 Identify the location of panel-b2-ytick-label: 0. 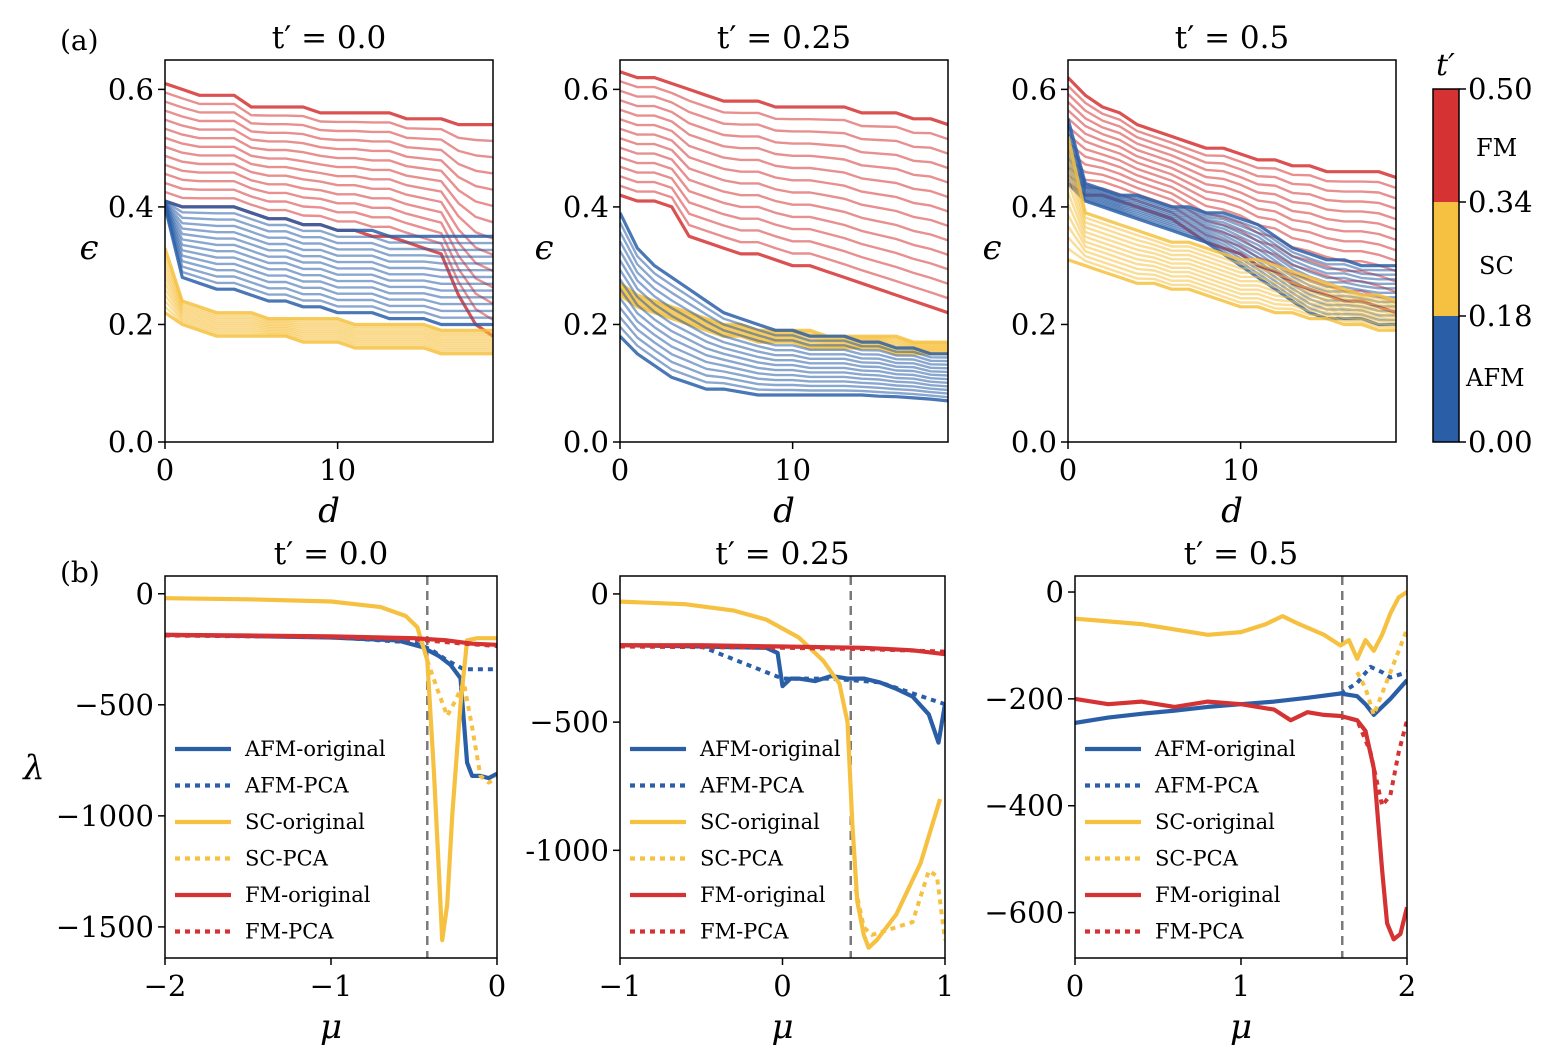
(600, 594).